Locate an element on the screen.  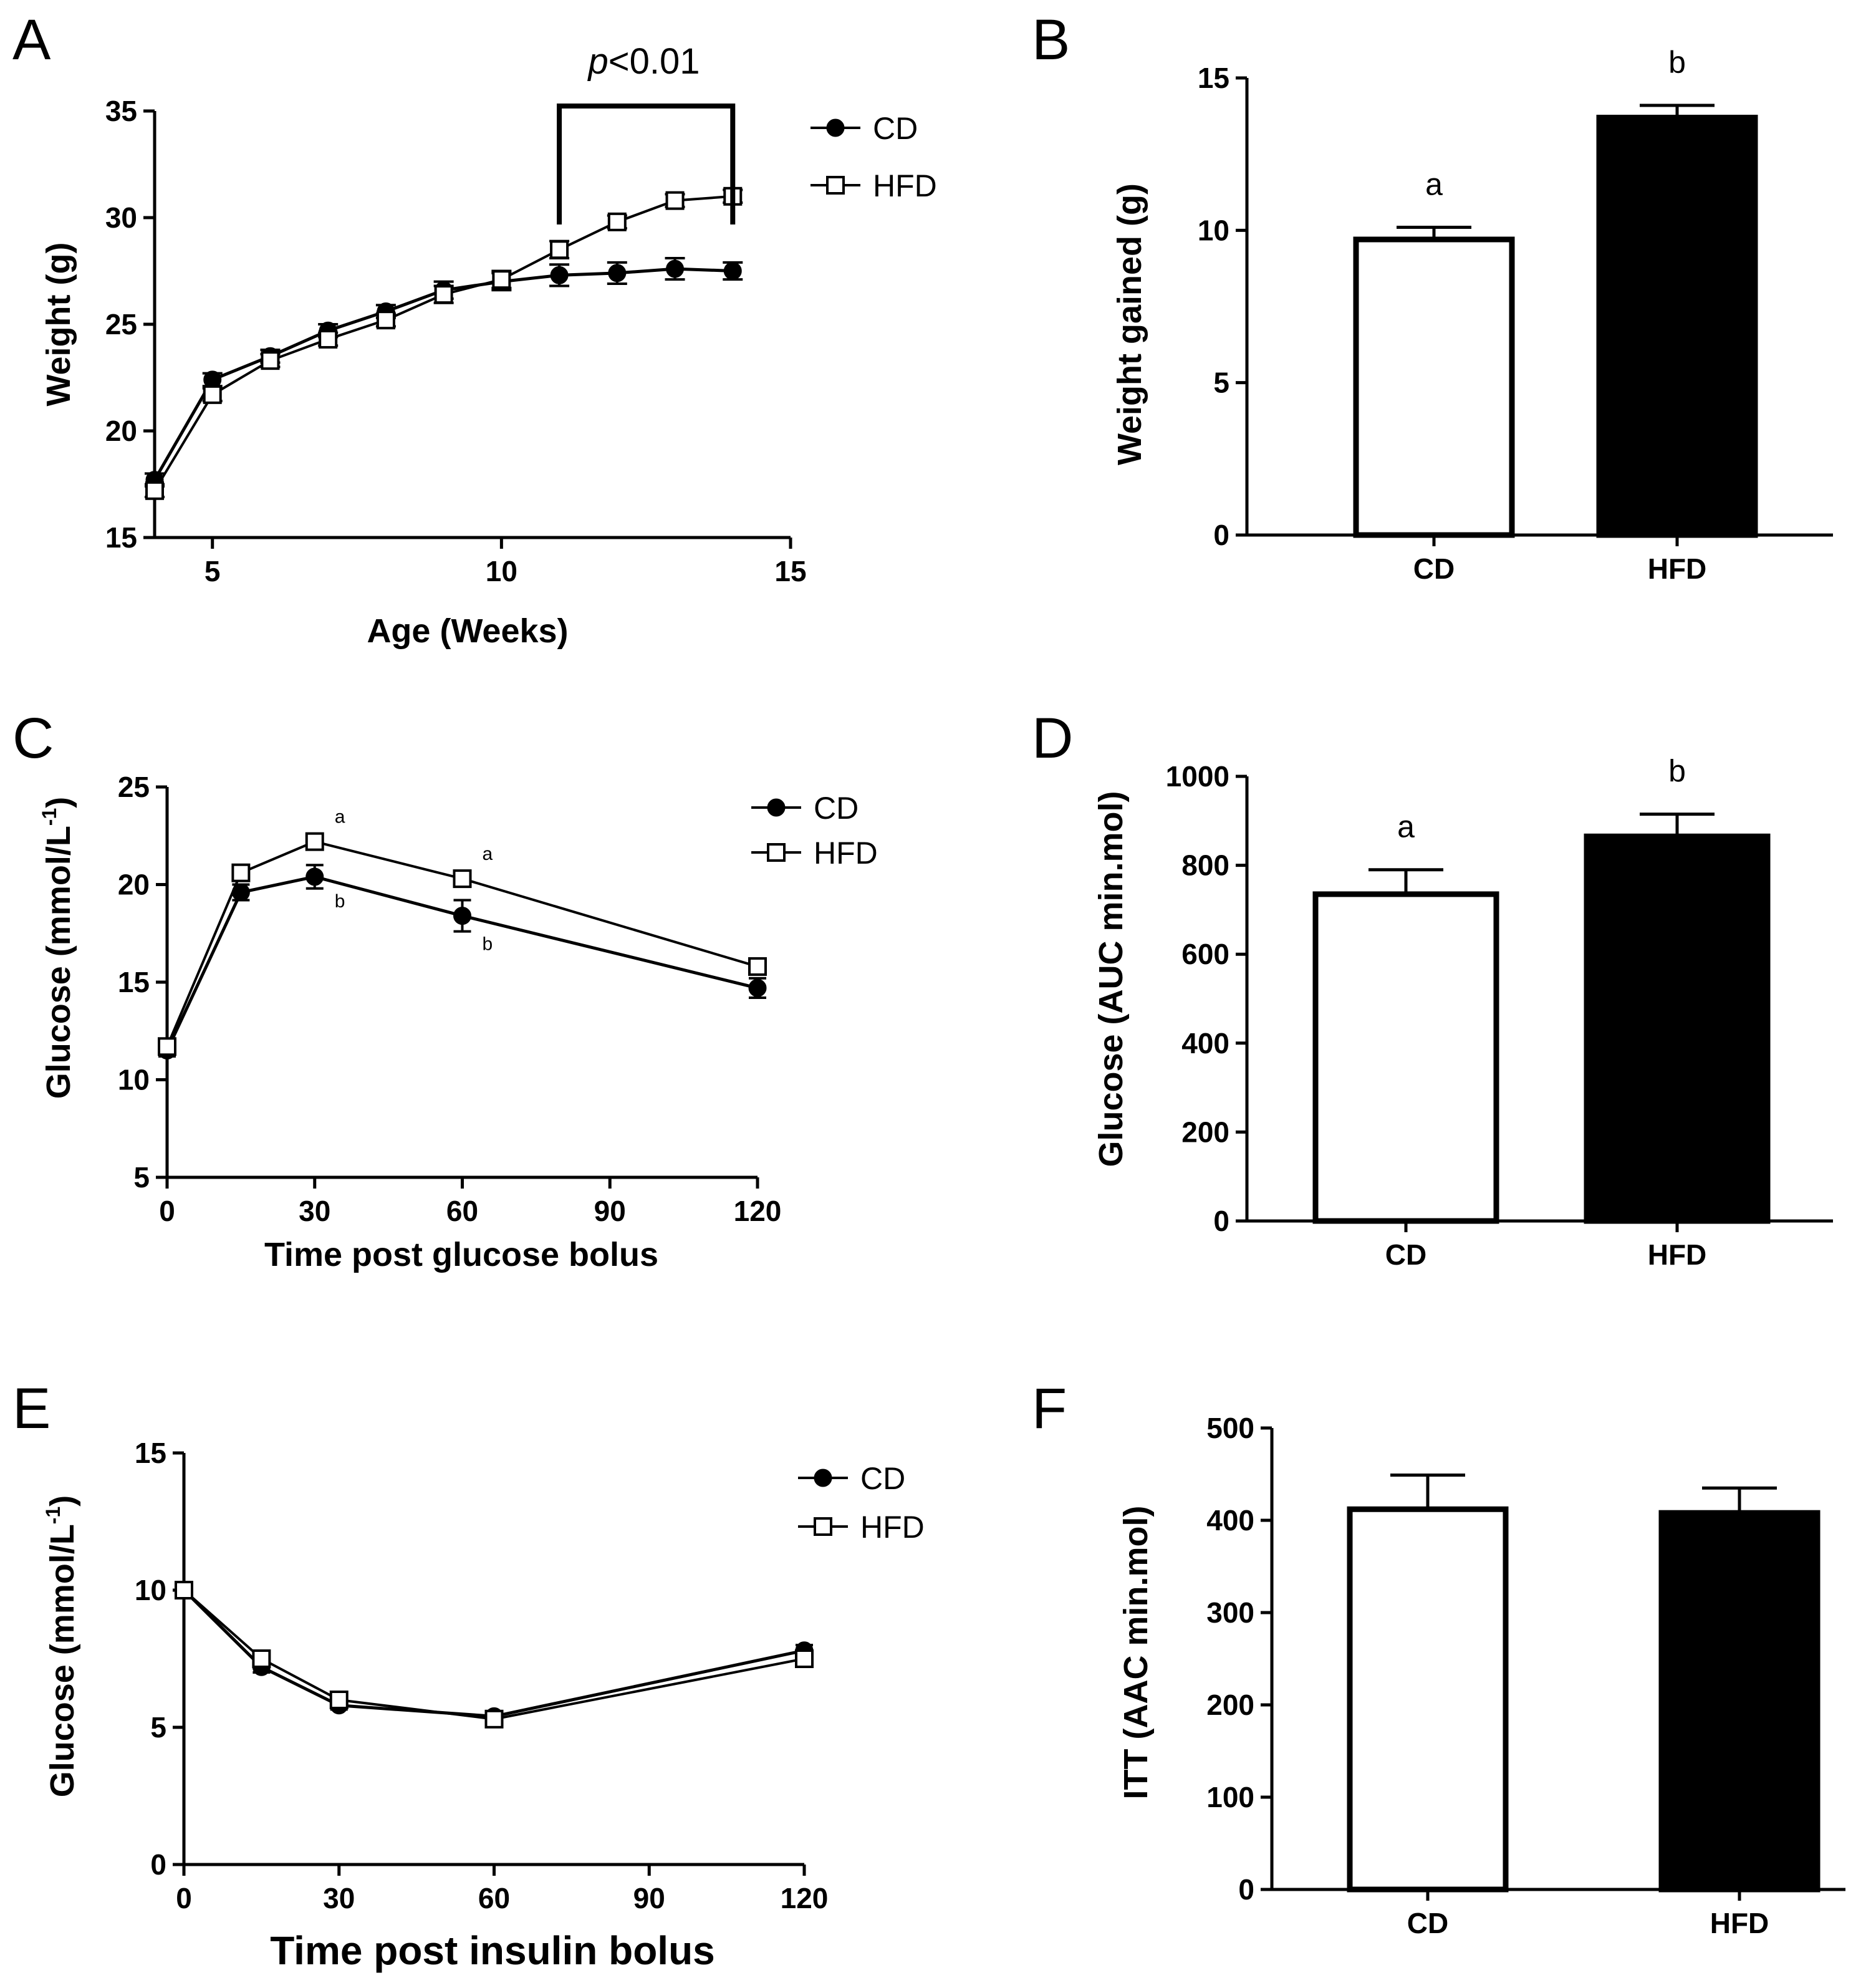
panel-c-xtick-label: 90 is located at coordinates (610, 1211).